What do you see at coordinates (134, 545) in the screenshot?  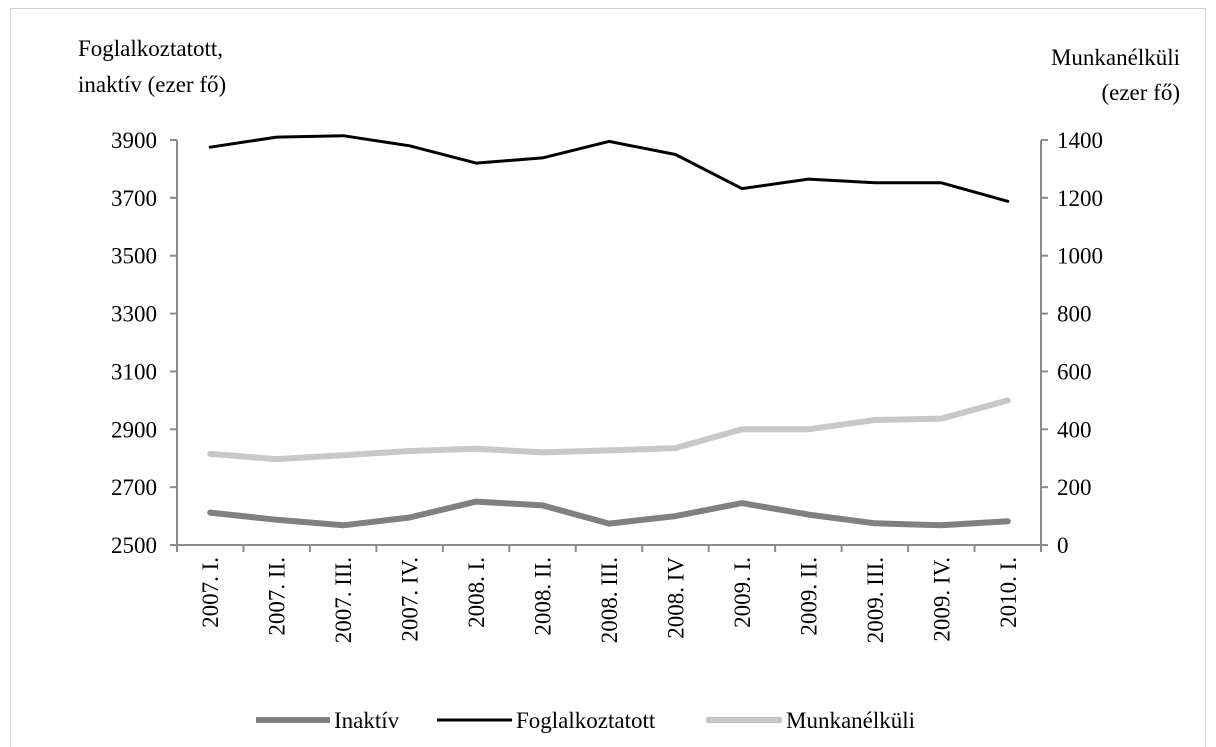 I see `left-tick-label: 2500` at bounding box center [134, 545].